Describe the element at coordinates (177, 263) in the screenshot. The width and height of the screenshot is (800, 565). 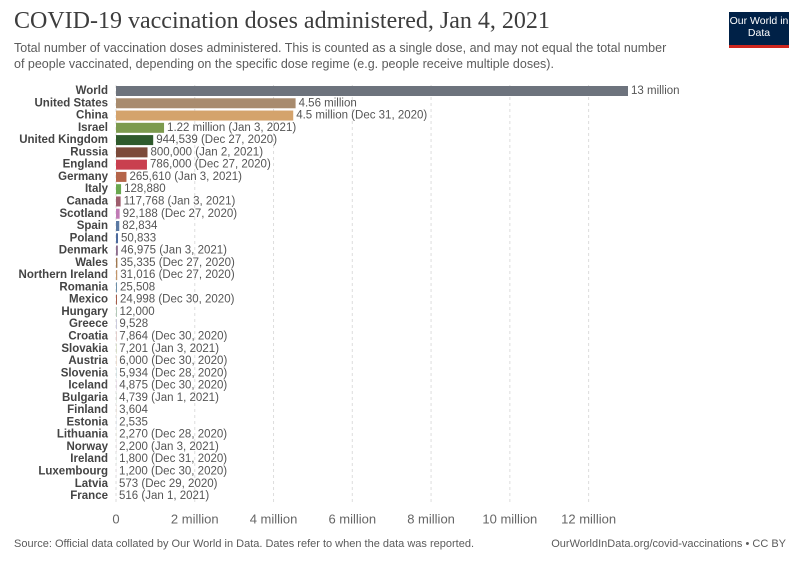
I see `value-label: 35,335 (Dec 27, 2020)` at that location.